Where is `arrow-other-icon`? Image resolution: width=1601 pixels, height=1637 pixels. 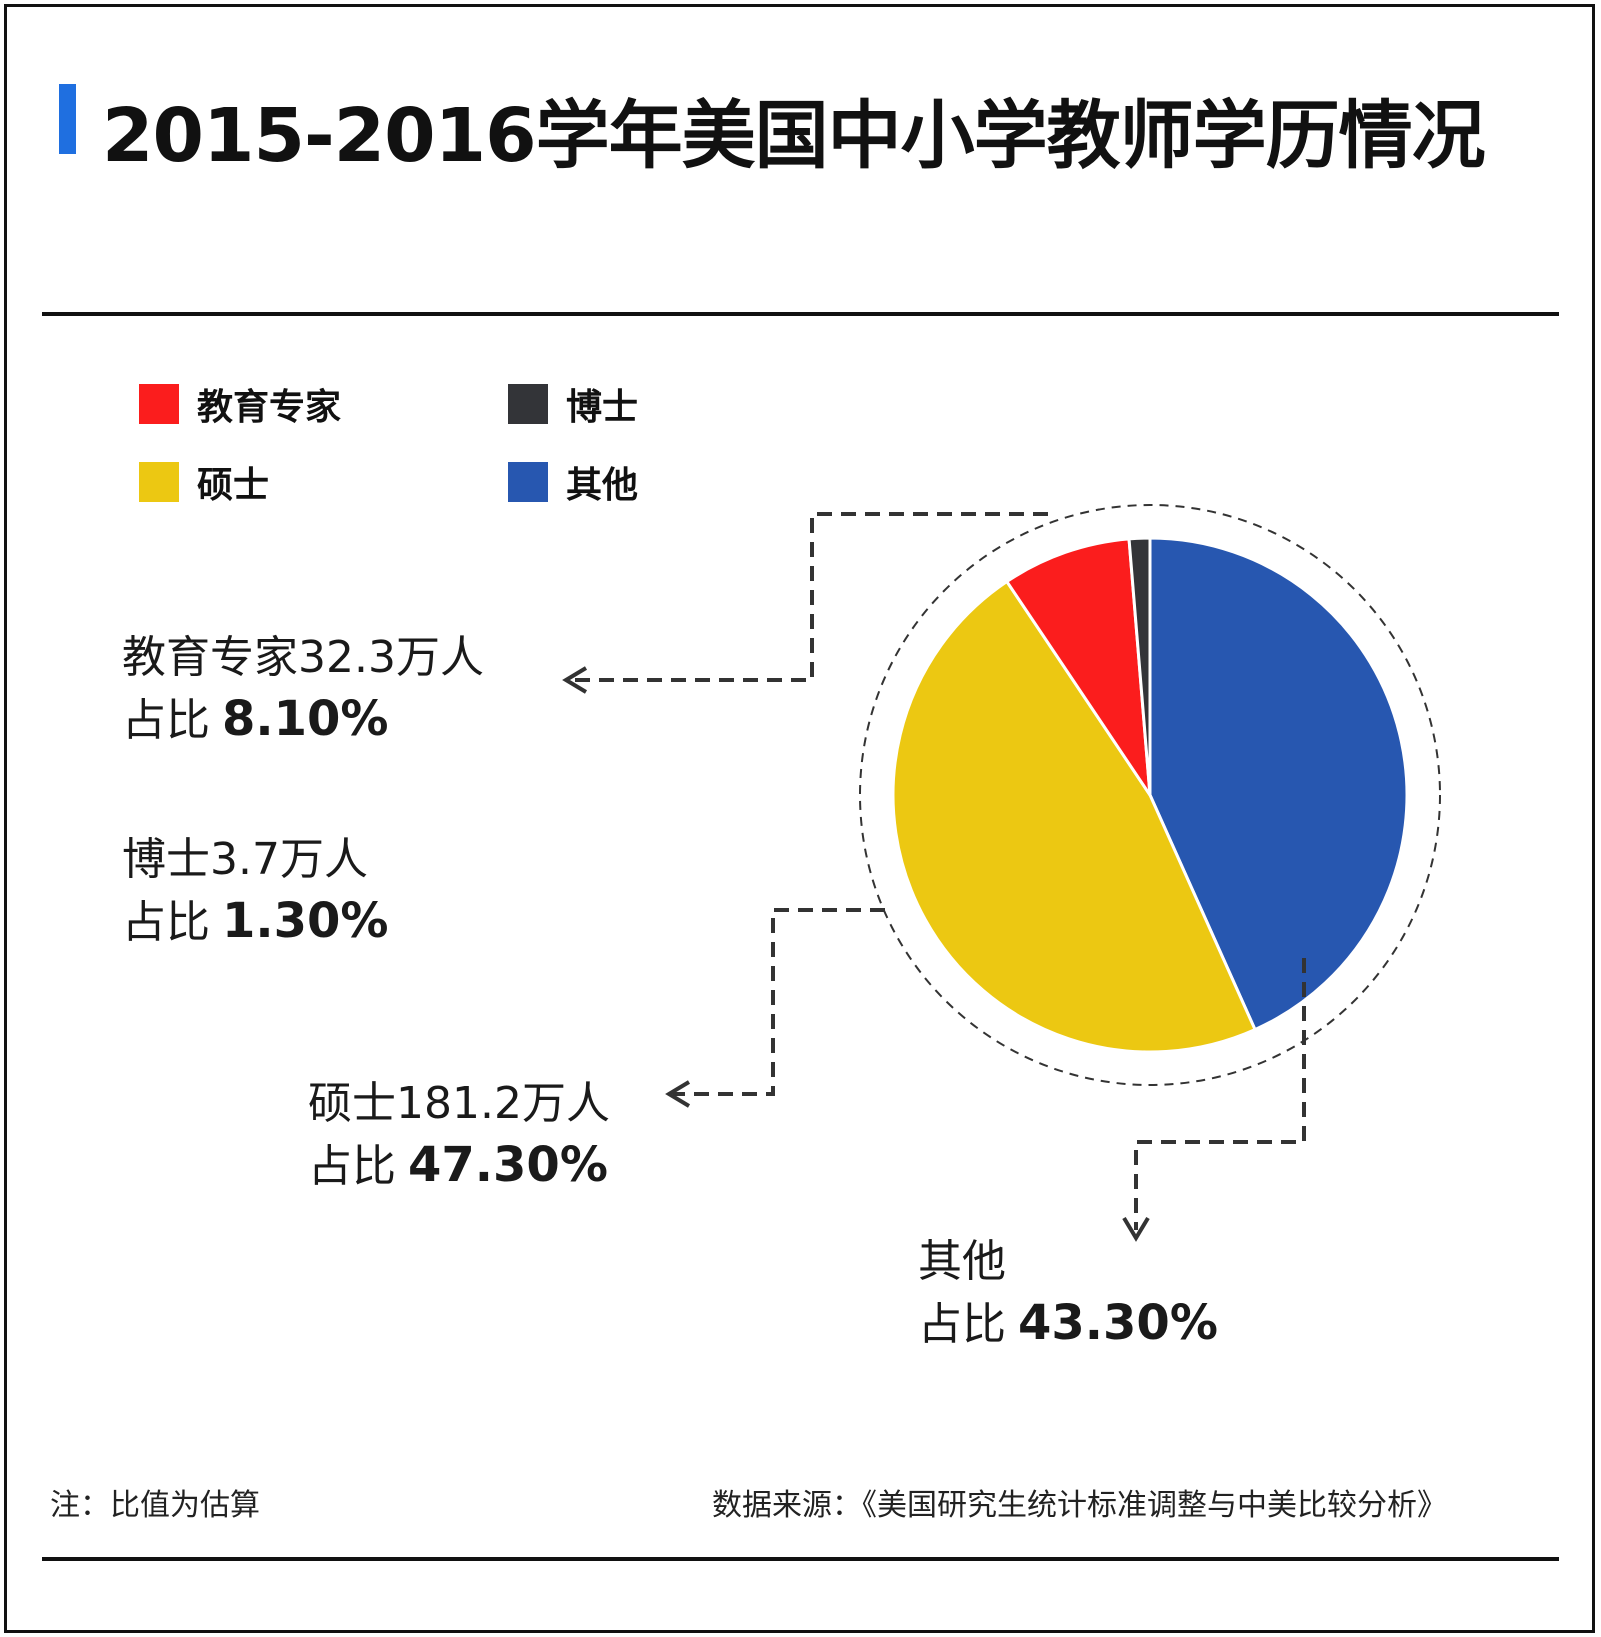 arrow-other-icon is located at coordinates (1136, 1229).